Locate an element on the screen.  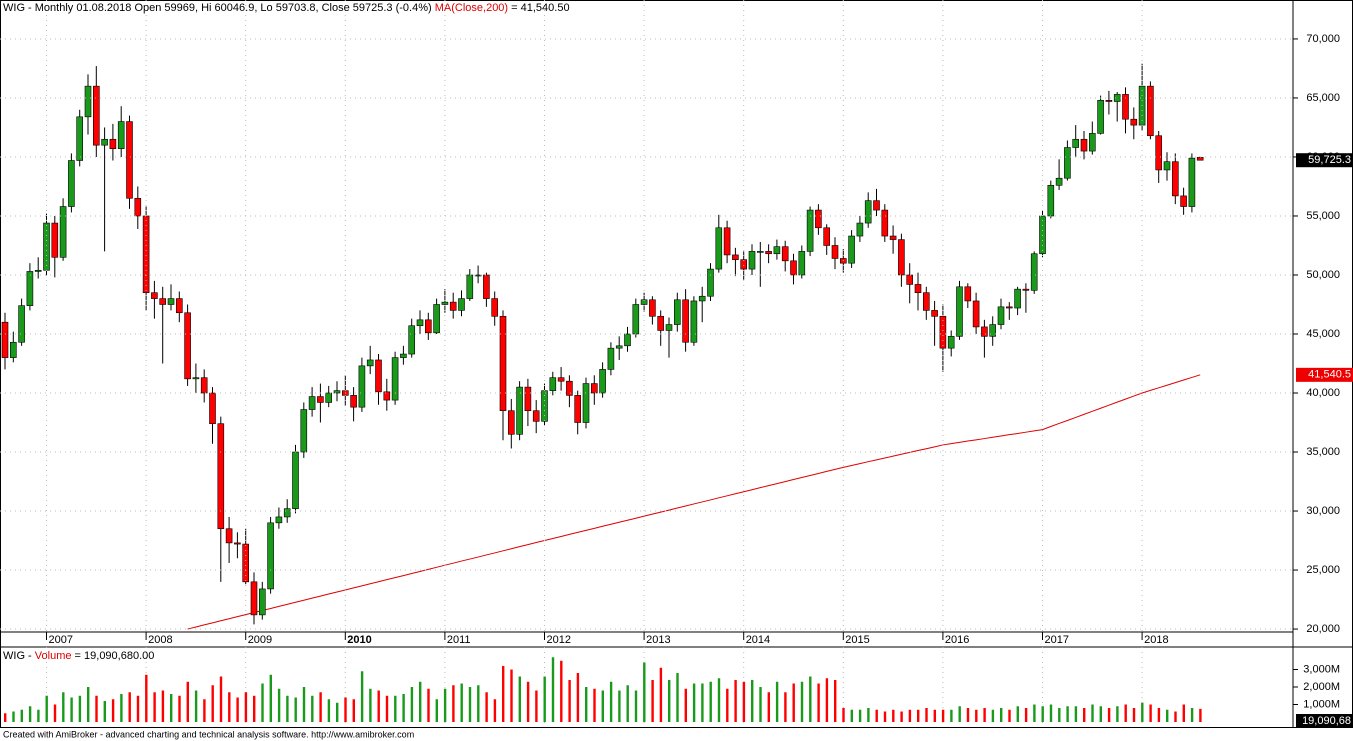
volume-marker-box is located at coordinates (1324, 721).